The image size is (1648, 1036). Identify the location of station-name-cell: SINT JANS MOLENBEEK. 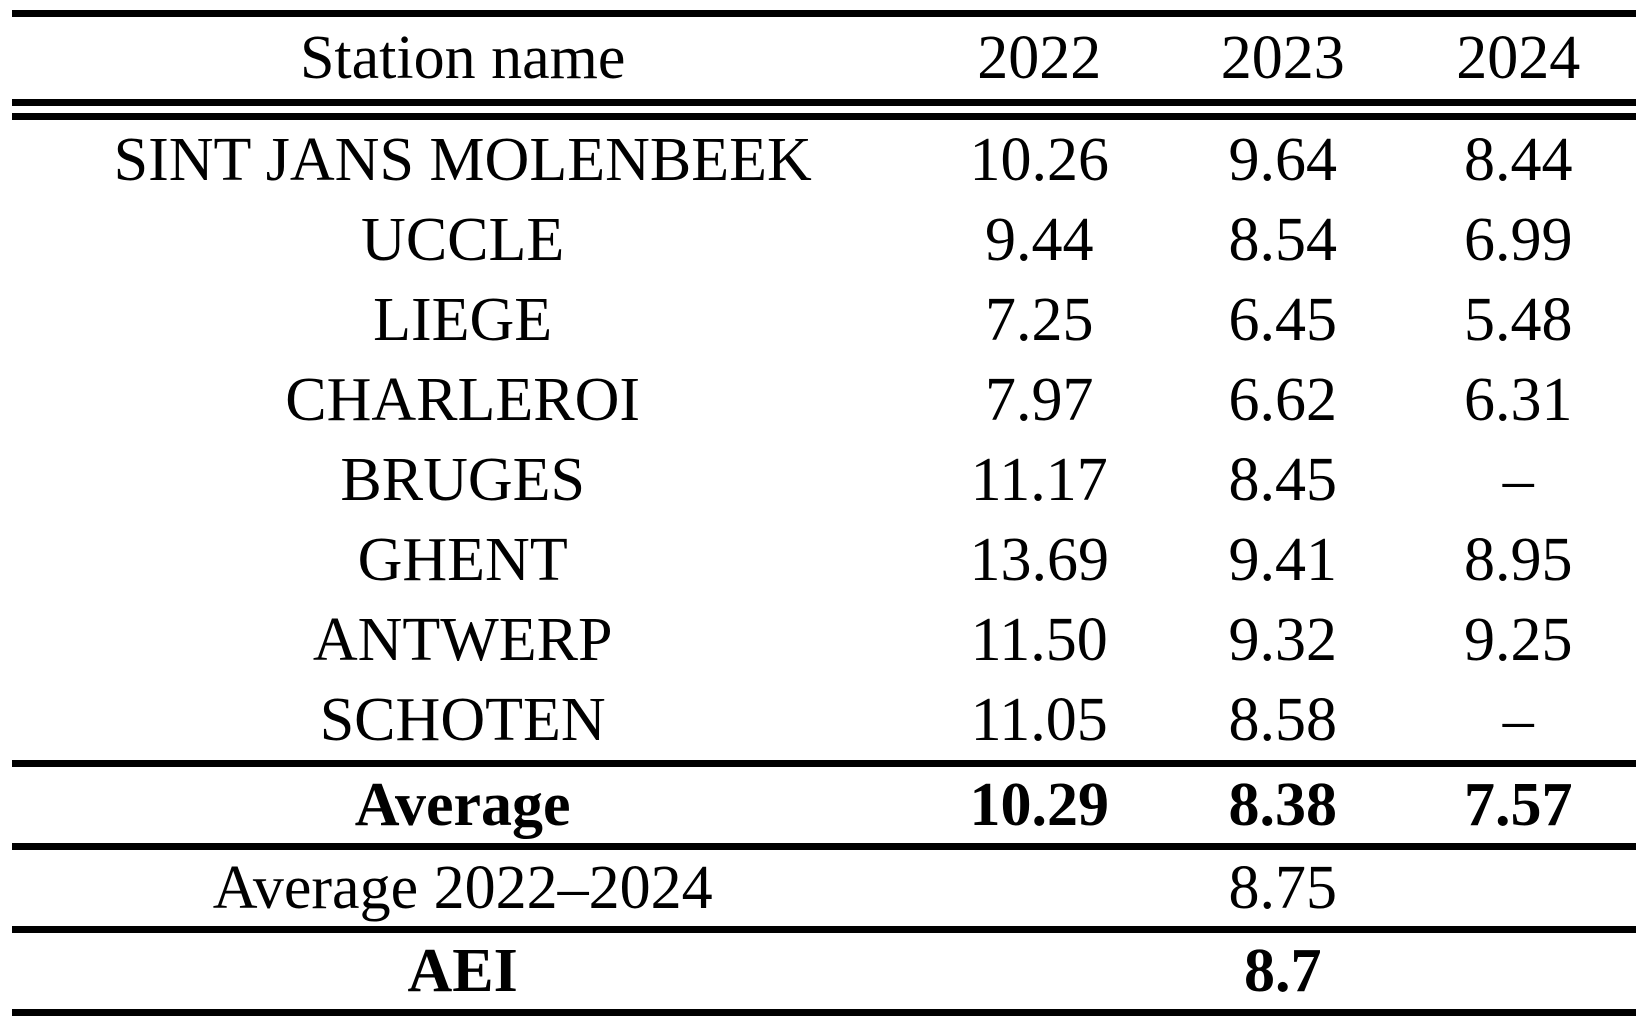
(462, 160).